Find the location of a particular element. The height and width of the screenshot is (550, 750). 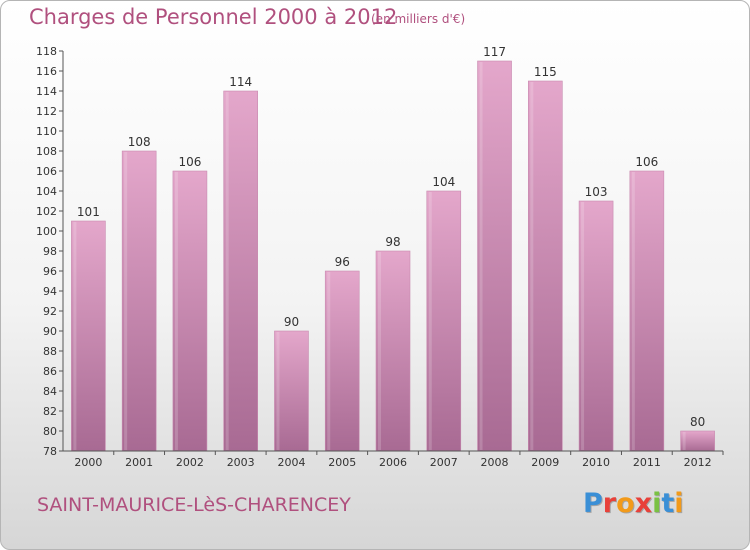

y-tick-label: 88 is located at coordinates (50, 351).